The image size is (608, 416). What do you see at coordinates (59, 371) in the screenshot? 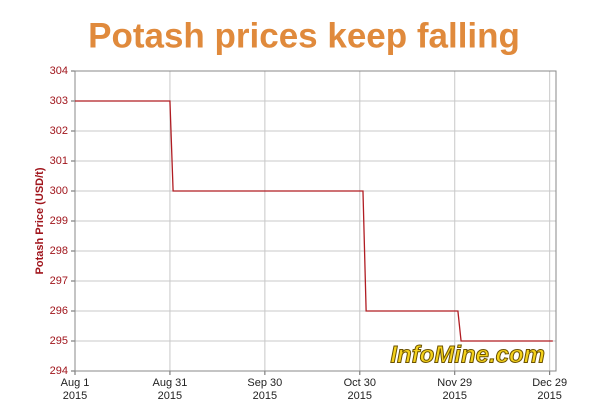
I see `y-tick-label: 294` at bounding box center [59, 371].